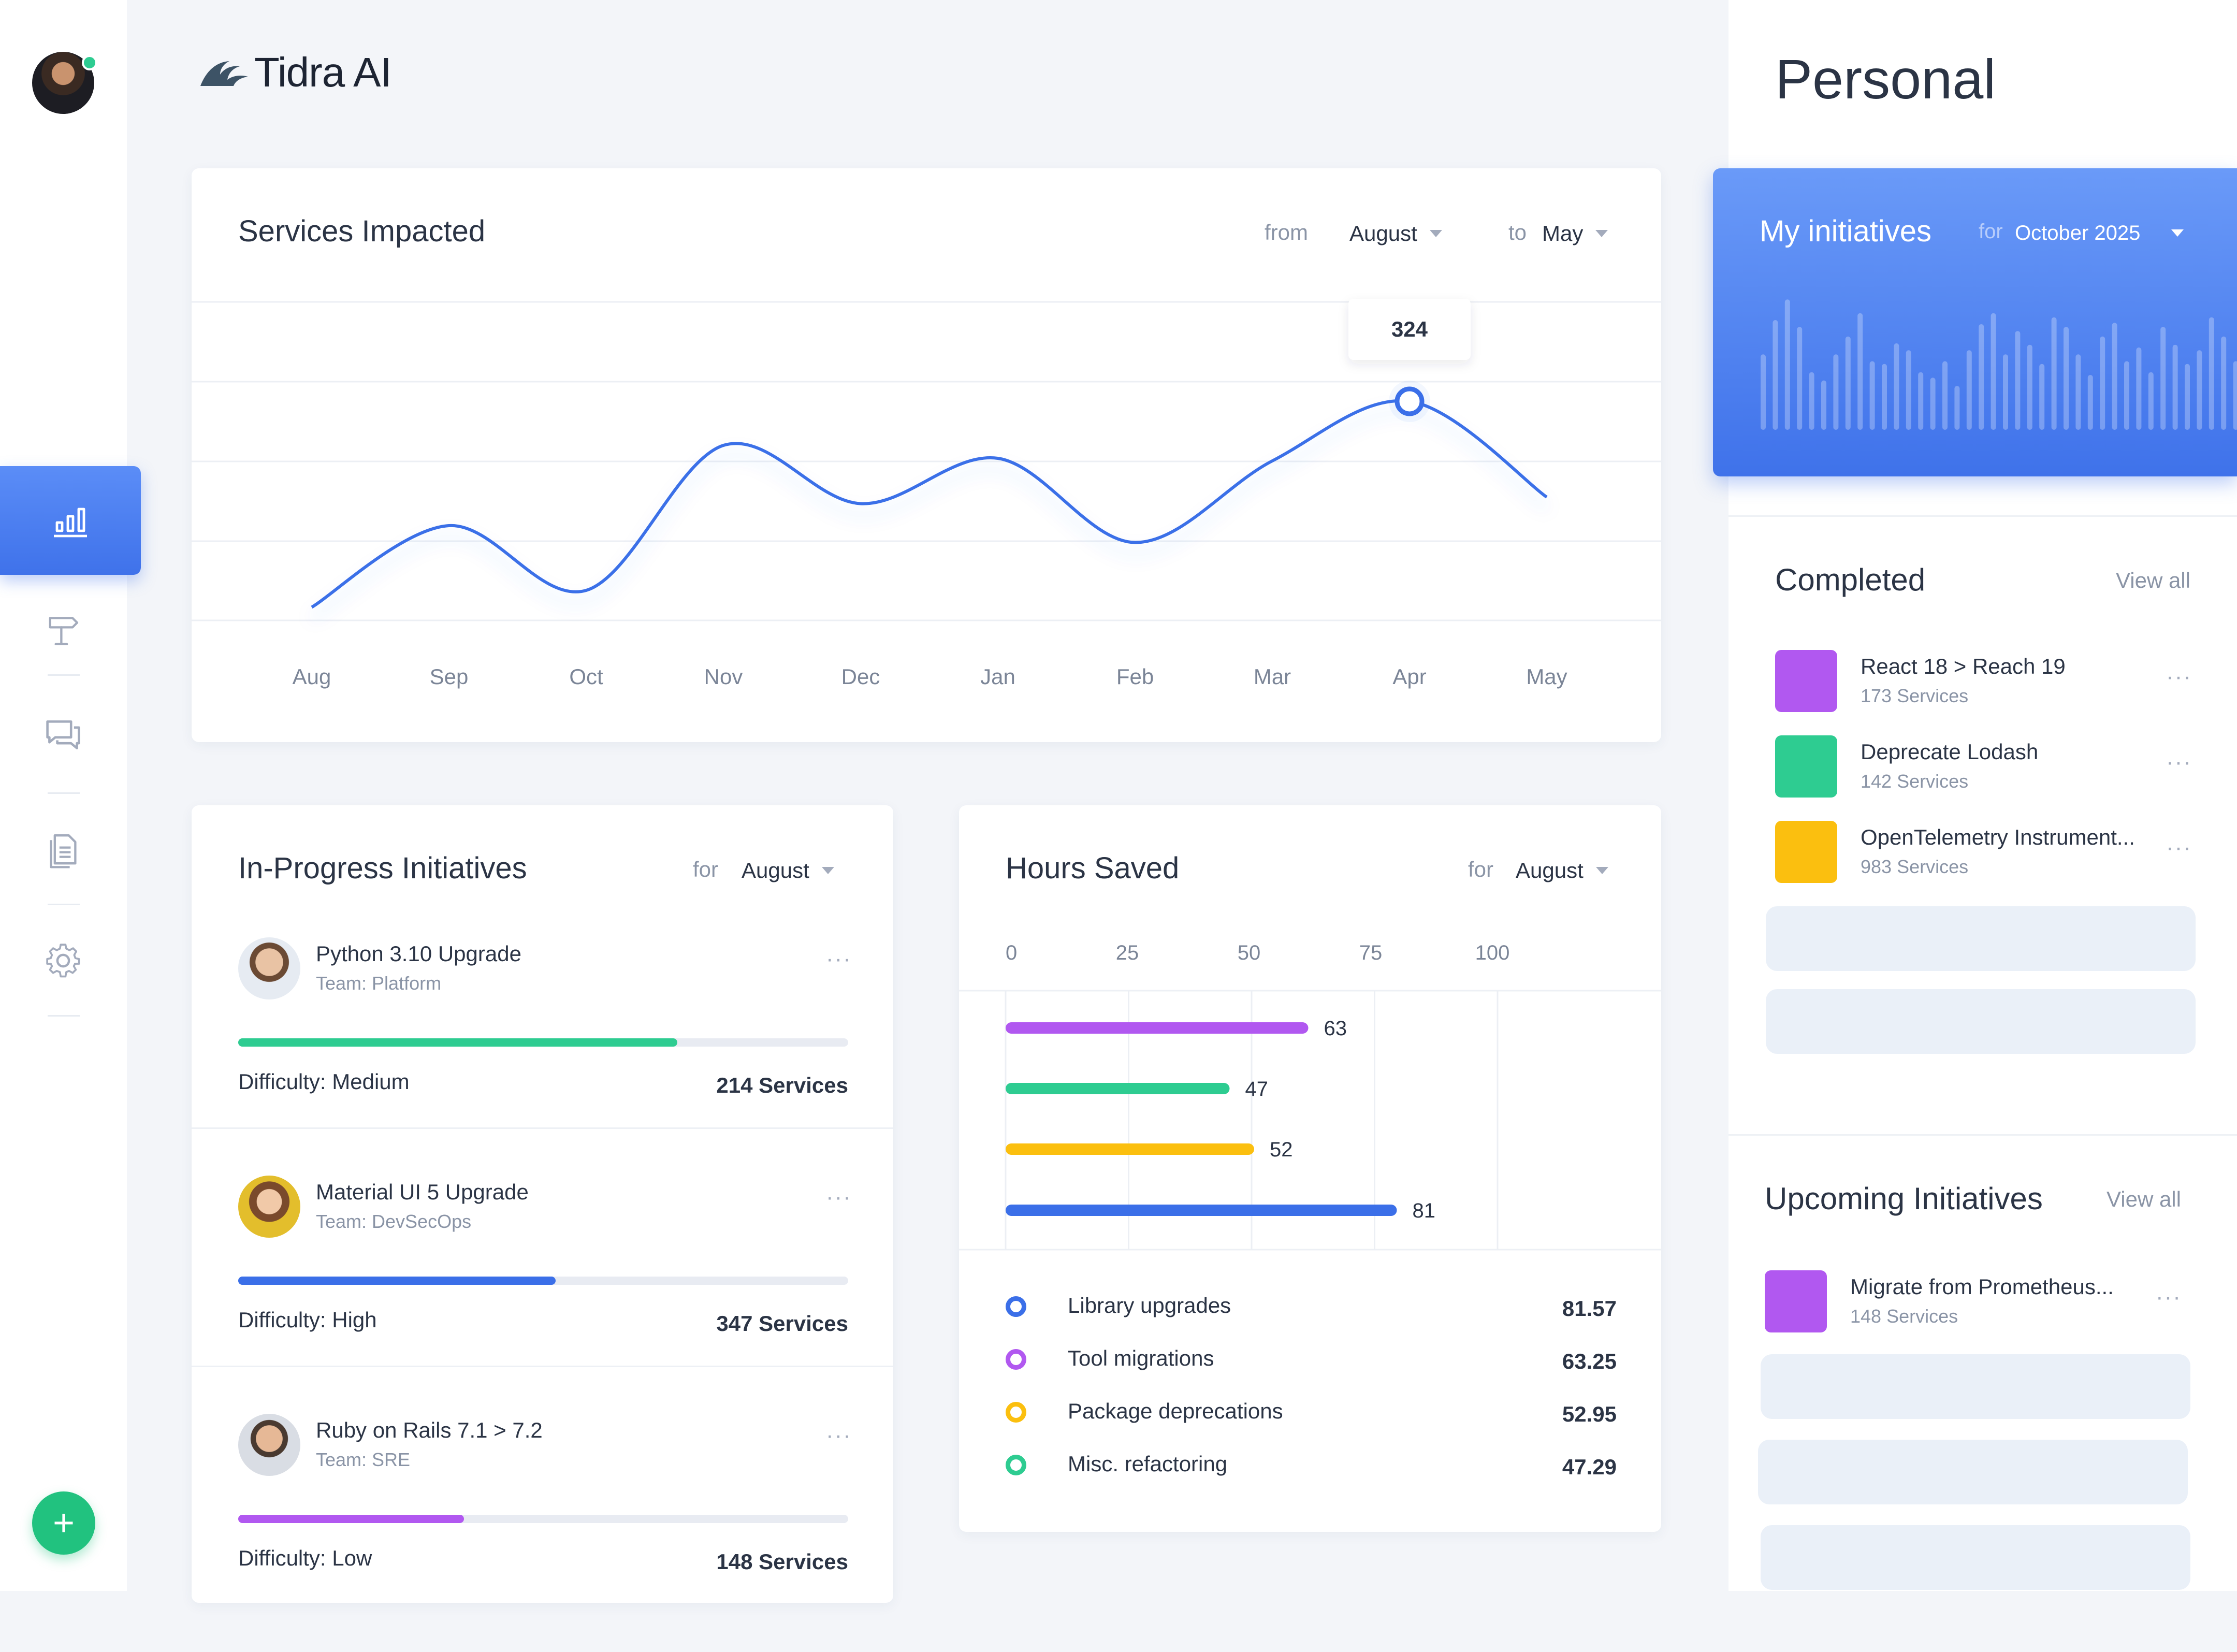 This screenshot has width=2237, height=1652. I want to click on month-tick-label: Oct, so click(586, 676).